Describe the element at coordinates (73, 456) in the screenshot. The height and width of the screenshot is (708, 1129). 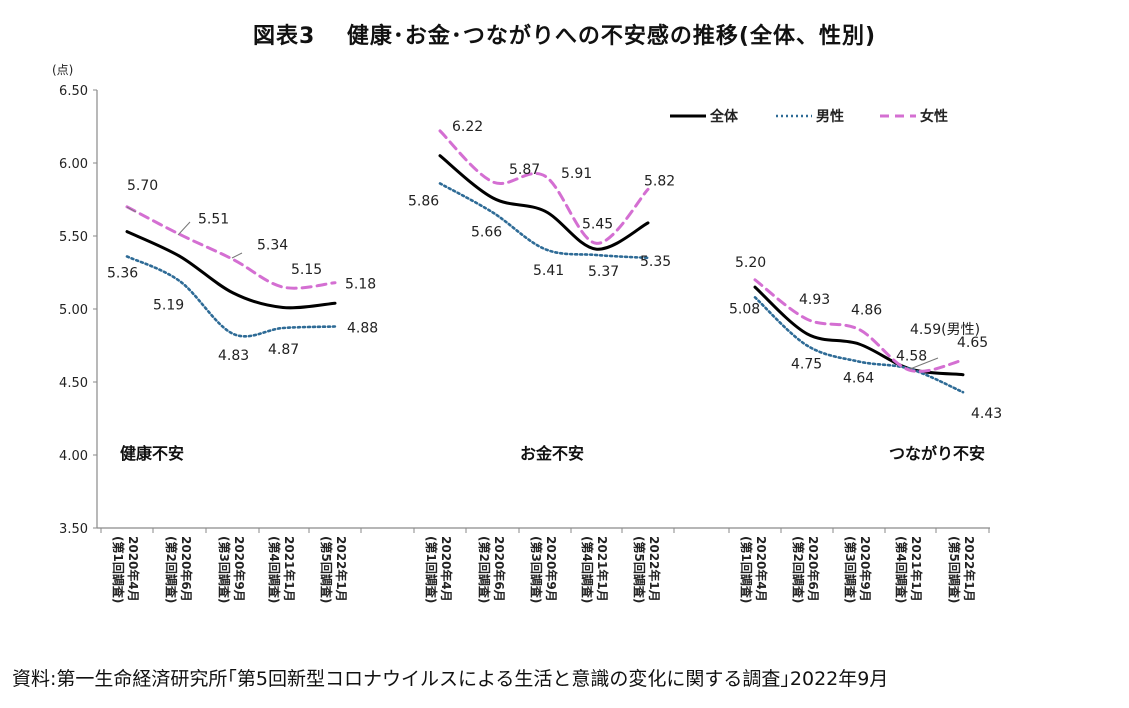
I see `y-tick-label: 4.00` at that location.